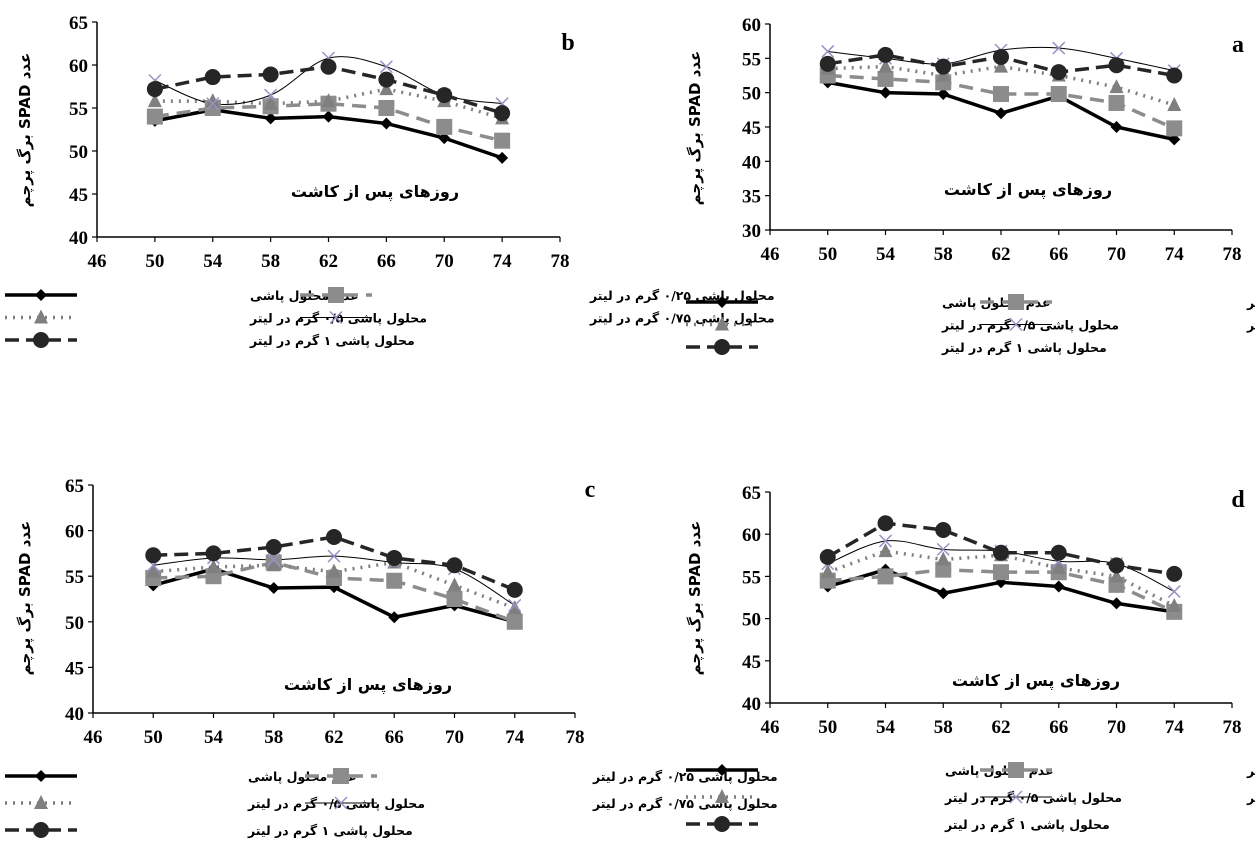  I want to click on y-tick-label: 30, so click(751, 231).